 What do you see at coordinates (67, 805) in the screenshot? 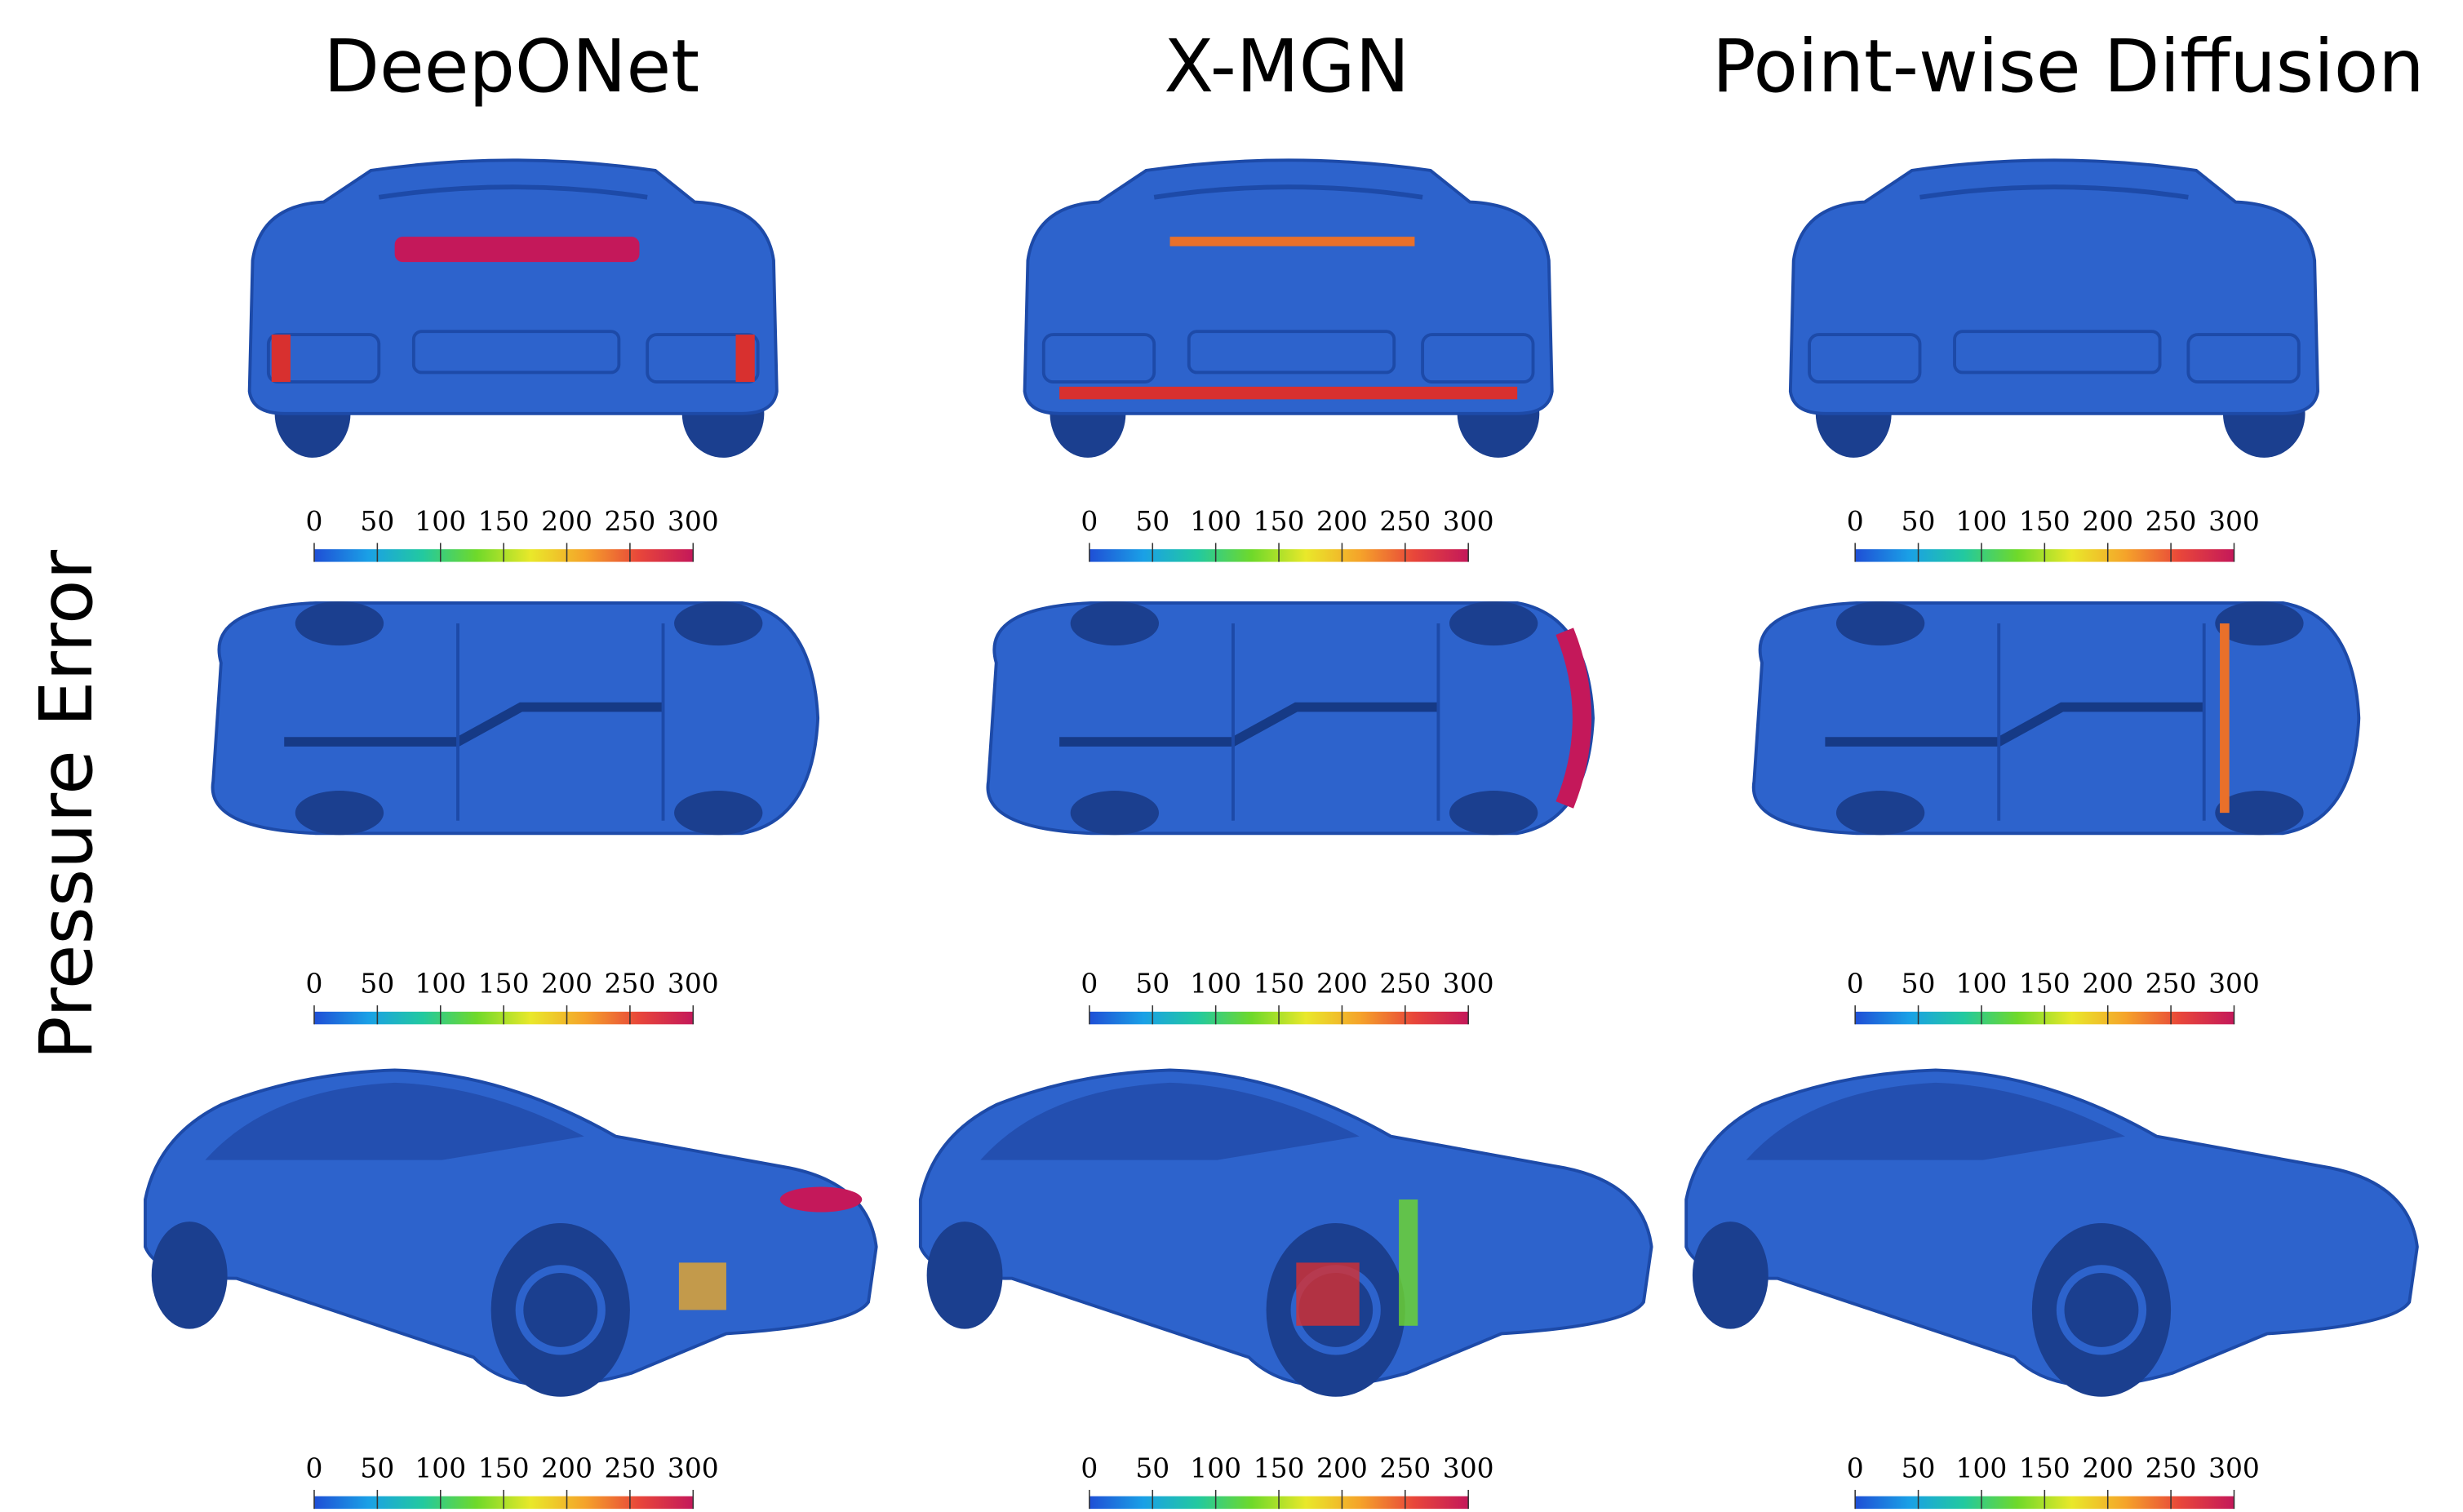
I see `row-label: Pressure Error` at bounding box center [67, 805].